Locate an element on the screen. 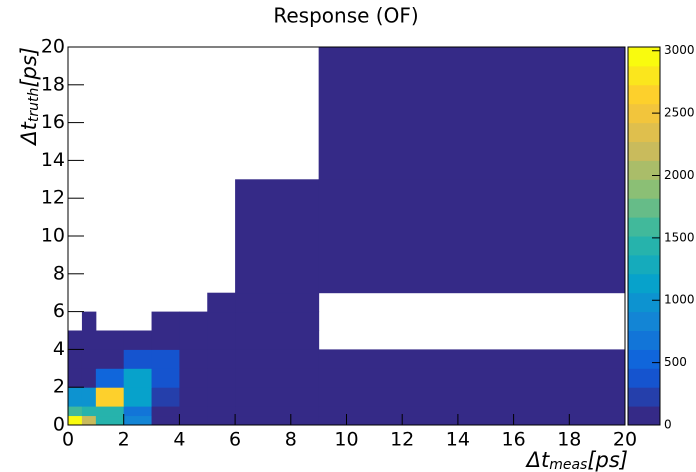 The height and width of the screenshot is (472, 696). z-tick-label: 2000 is located at coordinates (679, 175).